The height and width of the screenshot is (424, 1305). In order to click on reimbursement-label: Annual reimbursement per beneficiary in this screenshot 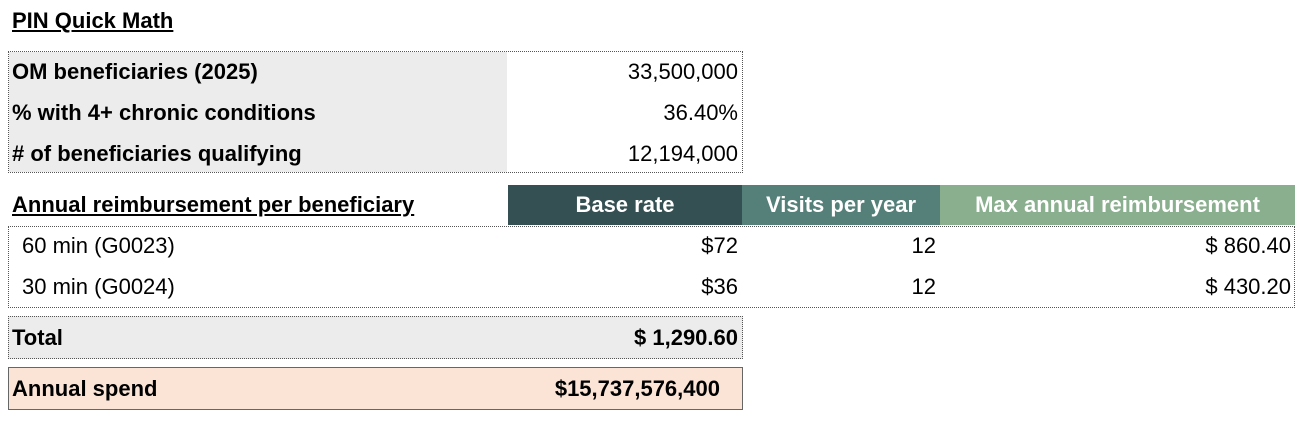, I will do `click(213, 204)`.